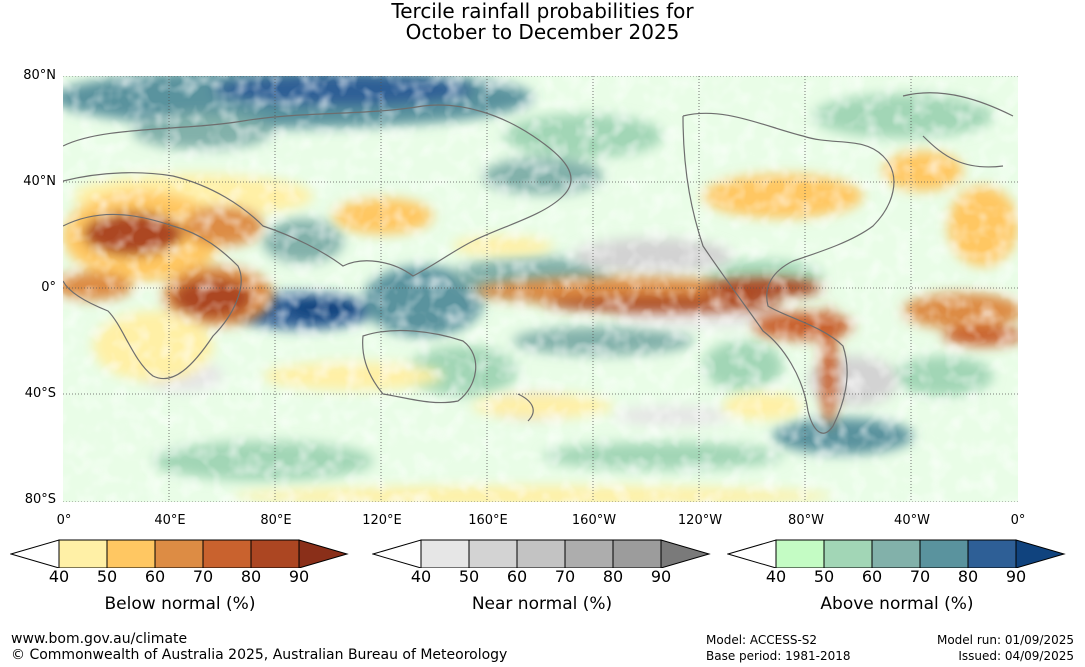 Image resolution: width=1085 pixels, height=667 pixels. What do you see at coordinates (594, 520) in the screenshot?
I see `lon-label-160w: 160°W` at bounding box center [594, 520].